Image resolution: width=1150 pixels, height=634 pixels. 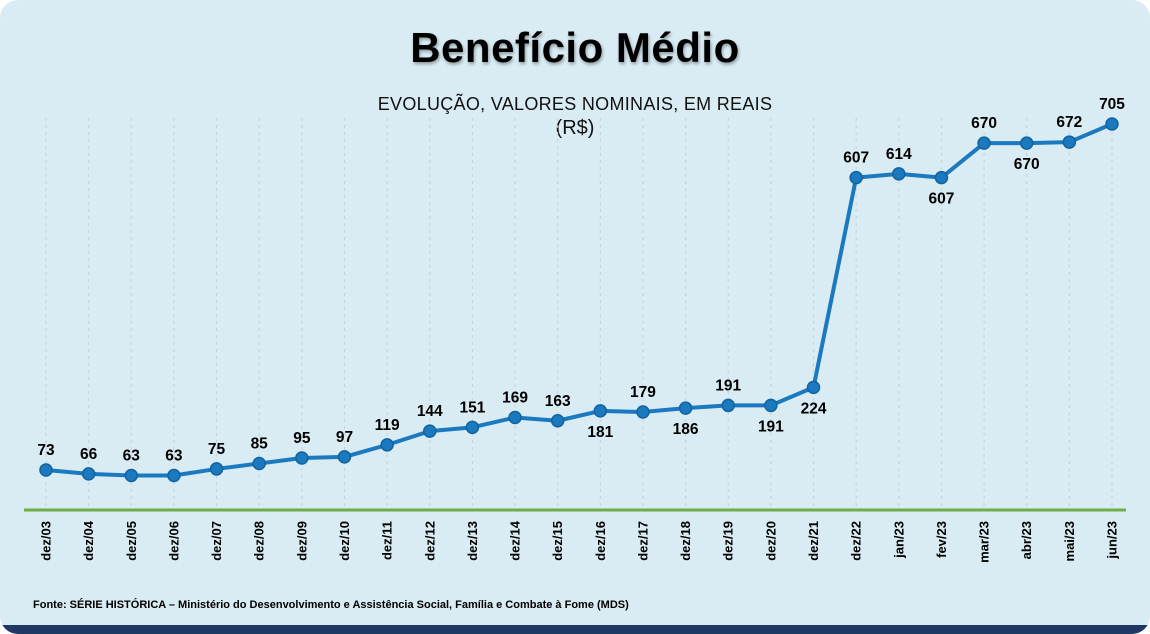 I want to click on data-label: 119, so click(x=387, y=425).